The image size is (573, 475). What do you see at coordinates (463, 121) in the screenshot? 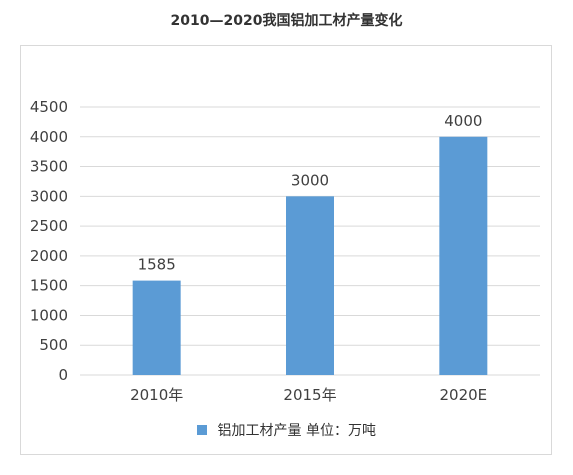
I see `data-label: 4000` at bounding box center [463, 121].